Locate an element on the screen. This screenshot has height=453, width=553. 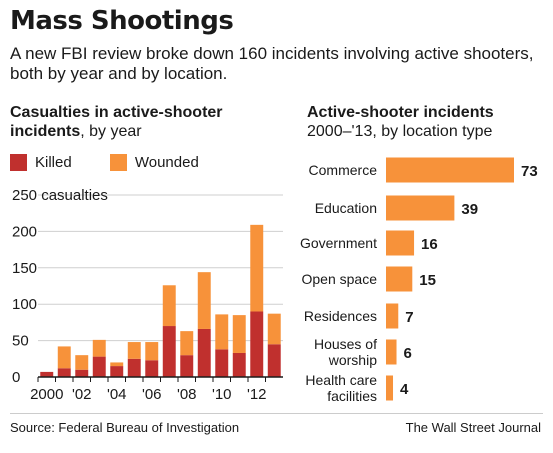
right-title-bold: Active-shooter incidents is located at coordinates (400, 112).